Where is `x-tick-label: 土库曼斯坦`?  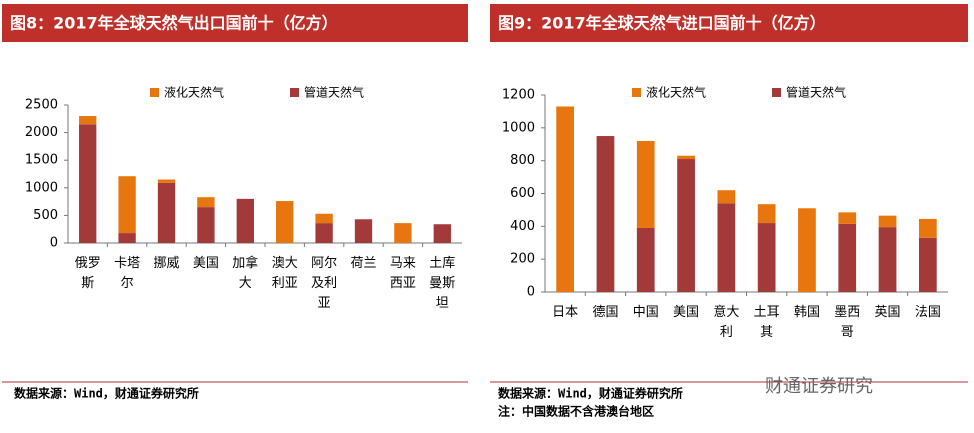 x-tick-label: 土库曼斯坦 is located at coordinates (442, 283).